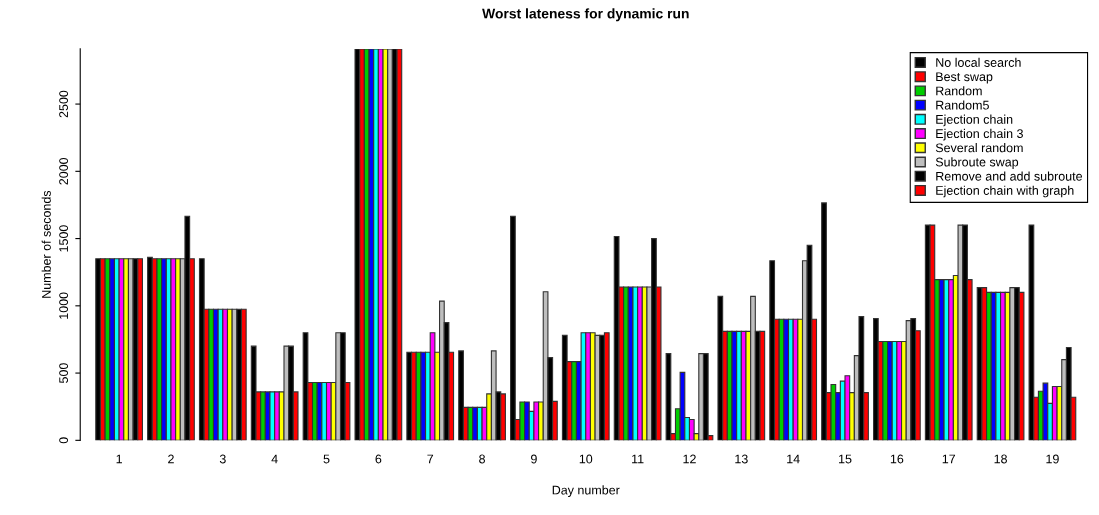 The height and width of the screenshot is (515, 1099). I want to click on legend-label: Ejection chain with graph, so click(1005, 191).